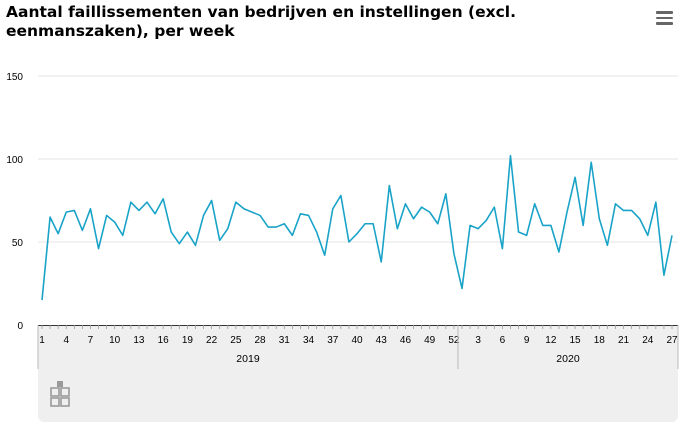 The width and height of the screenshot is (685, 425). Describe the element at coordinates (576, 340) in the screenshot. I see `x-tick-label: 15` at that location.